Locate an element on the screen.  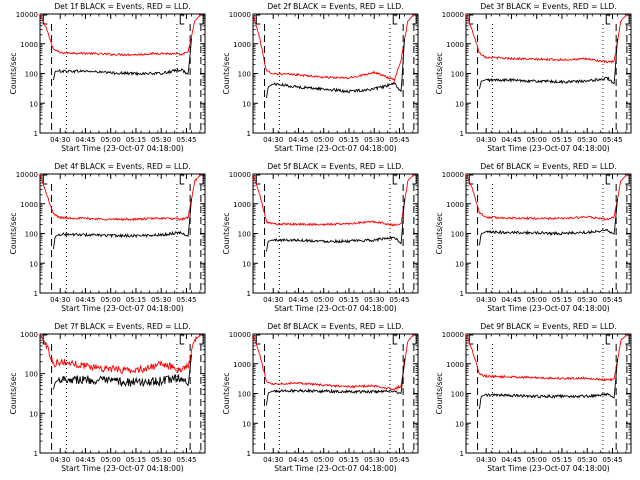
panel-title: Det 4f BLACK = Events, RED = LLD. is located at coordinates (122, 166).